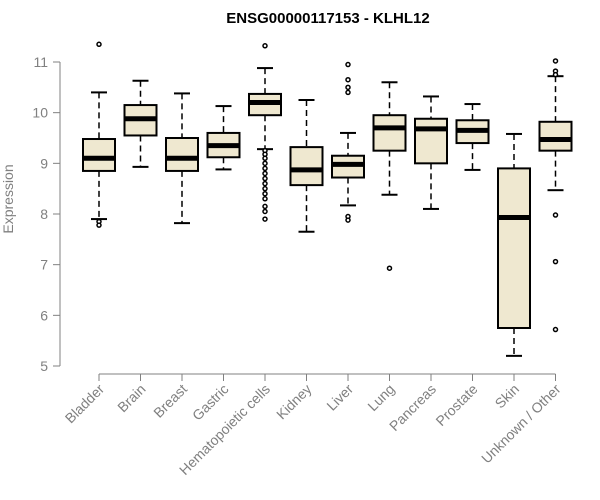 Image resolution: width=600 pixels, height=500 pixels. I want to click on y-tick-label: 8, so click(44, 214).